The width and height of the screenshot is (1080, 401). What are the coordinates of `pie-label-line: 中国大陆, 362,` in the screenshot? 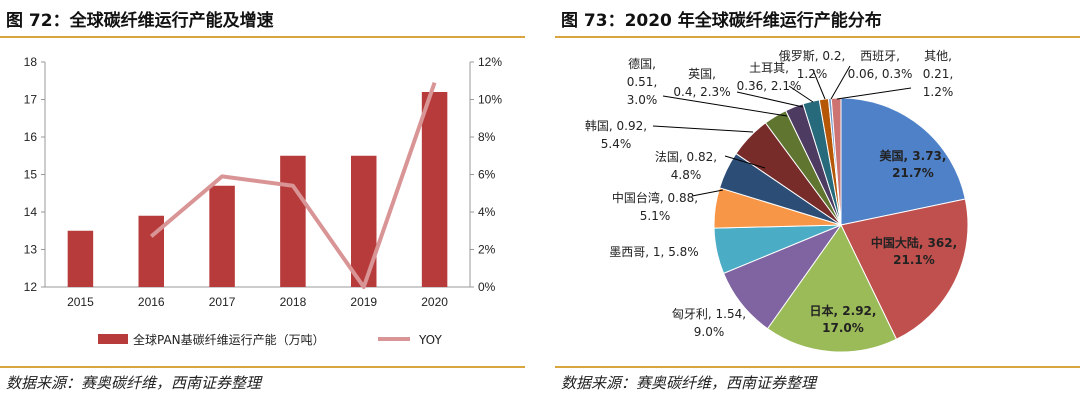 It's located at (914, 242).